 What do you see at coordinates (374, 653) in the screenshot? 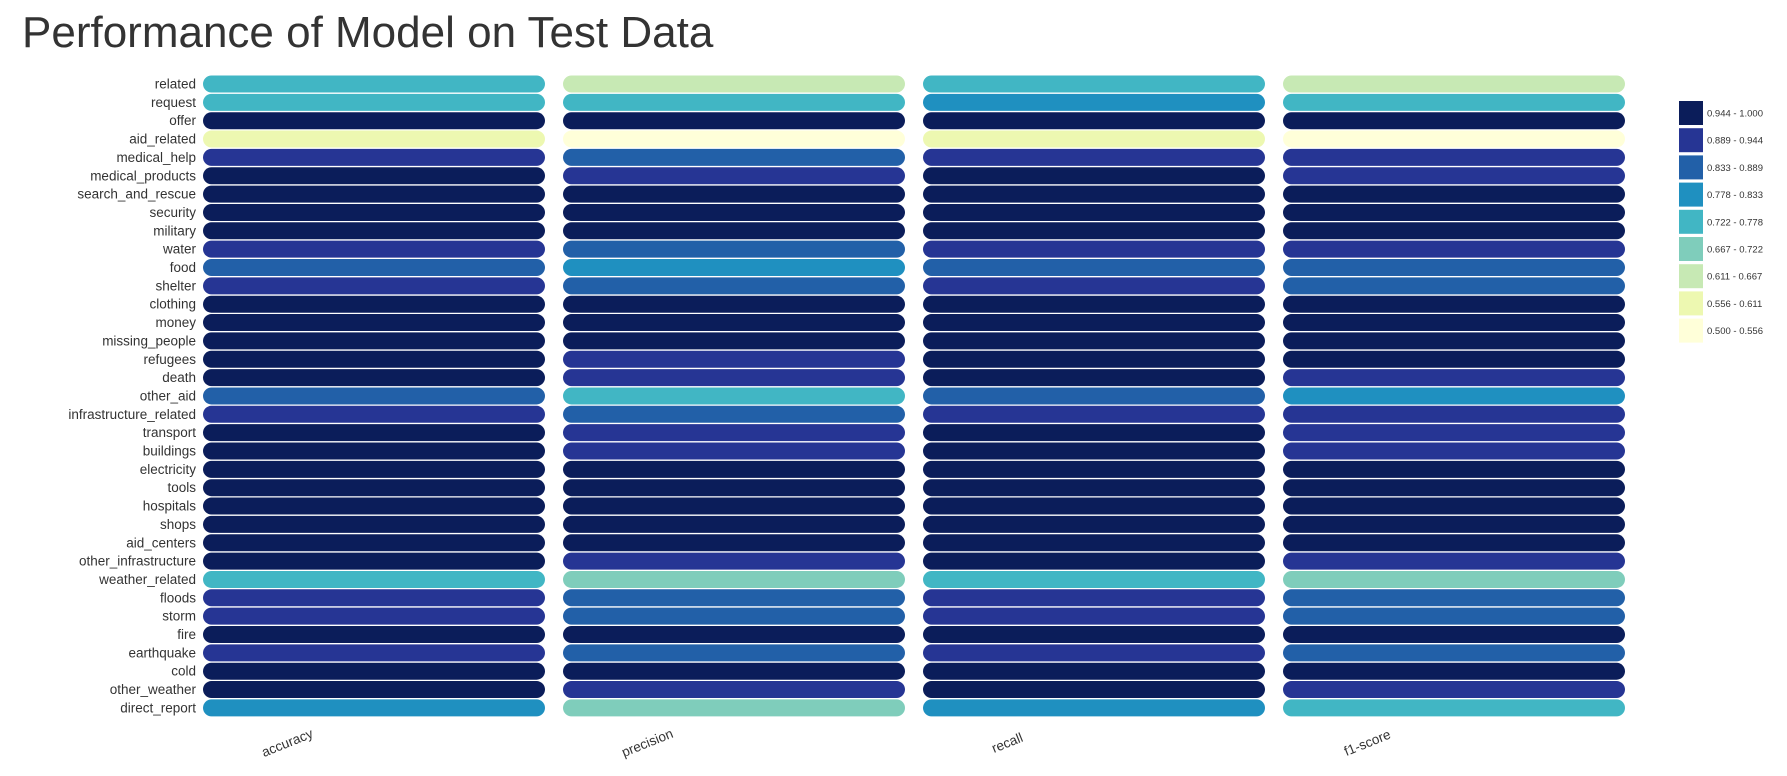
I see `heatmap-cell: earthquake / accuracy: 0.91` at bounding box center [374, 653].